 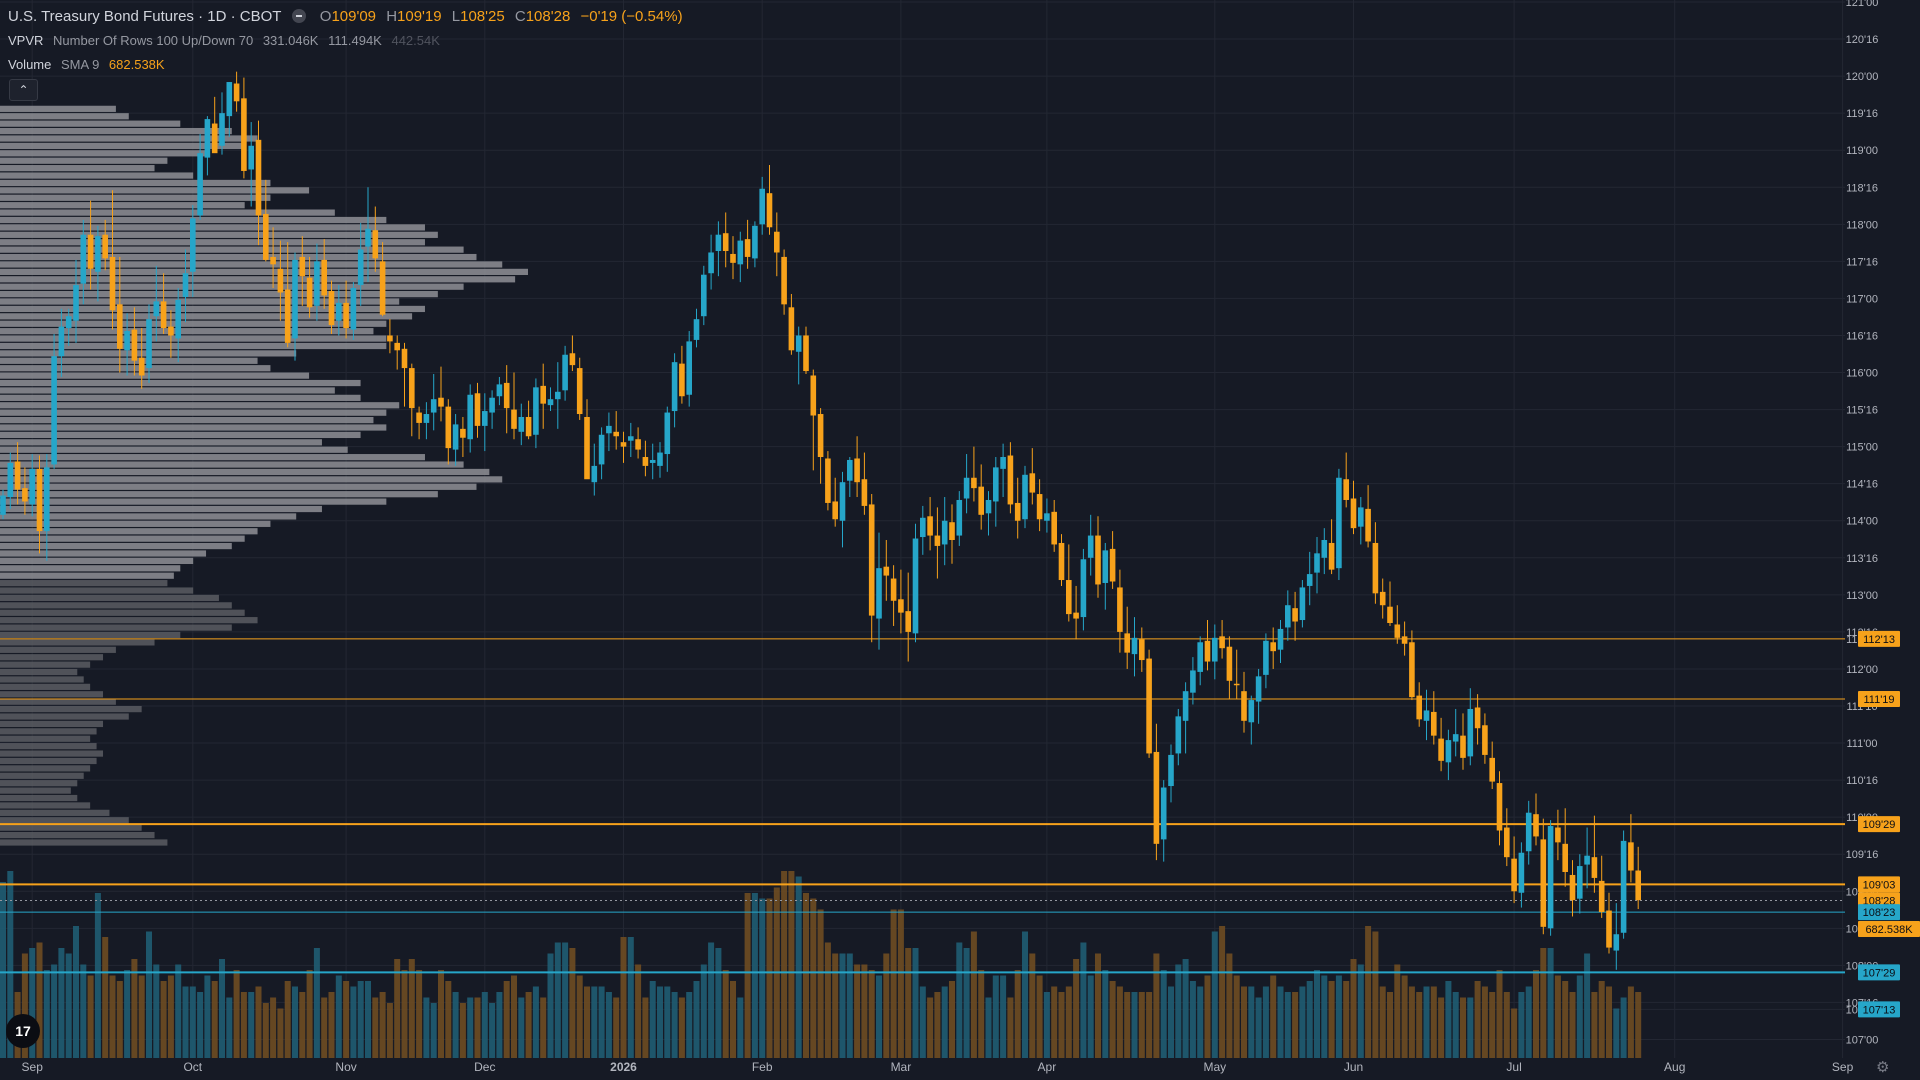 What do you see at coordinates (145, 16) in the screenshot?
I see `symbol-title: U.S. Treasury Bond Futures · 1D · CBOT` at bounding box center [145, 16].